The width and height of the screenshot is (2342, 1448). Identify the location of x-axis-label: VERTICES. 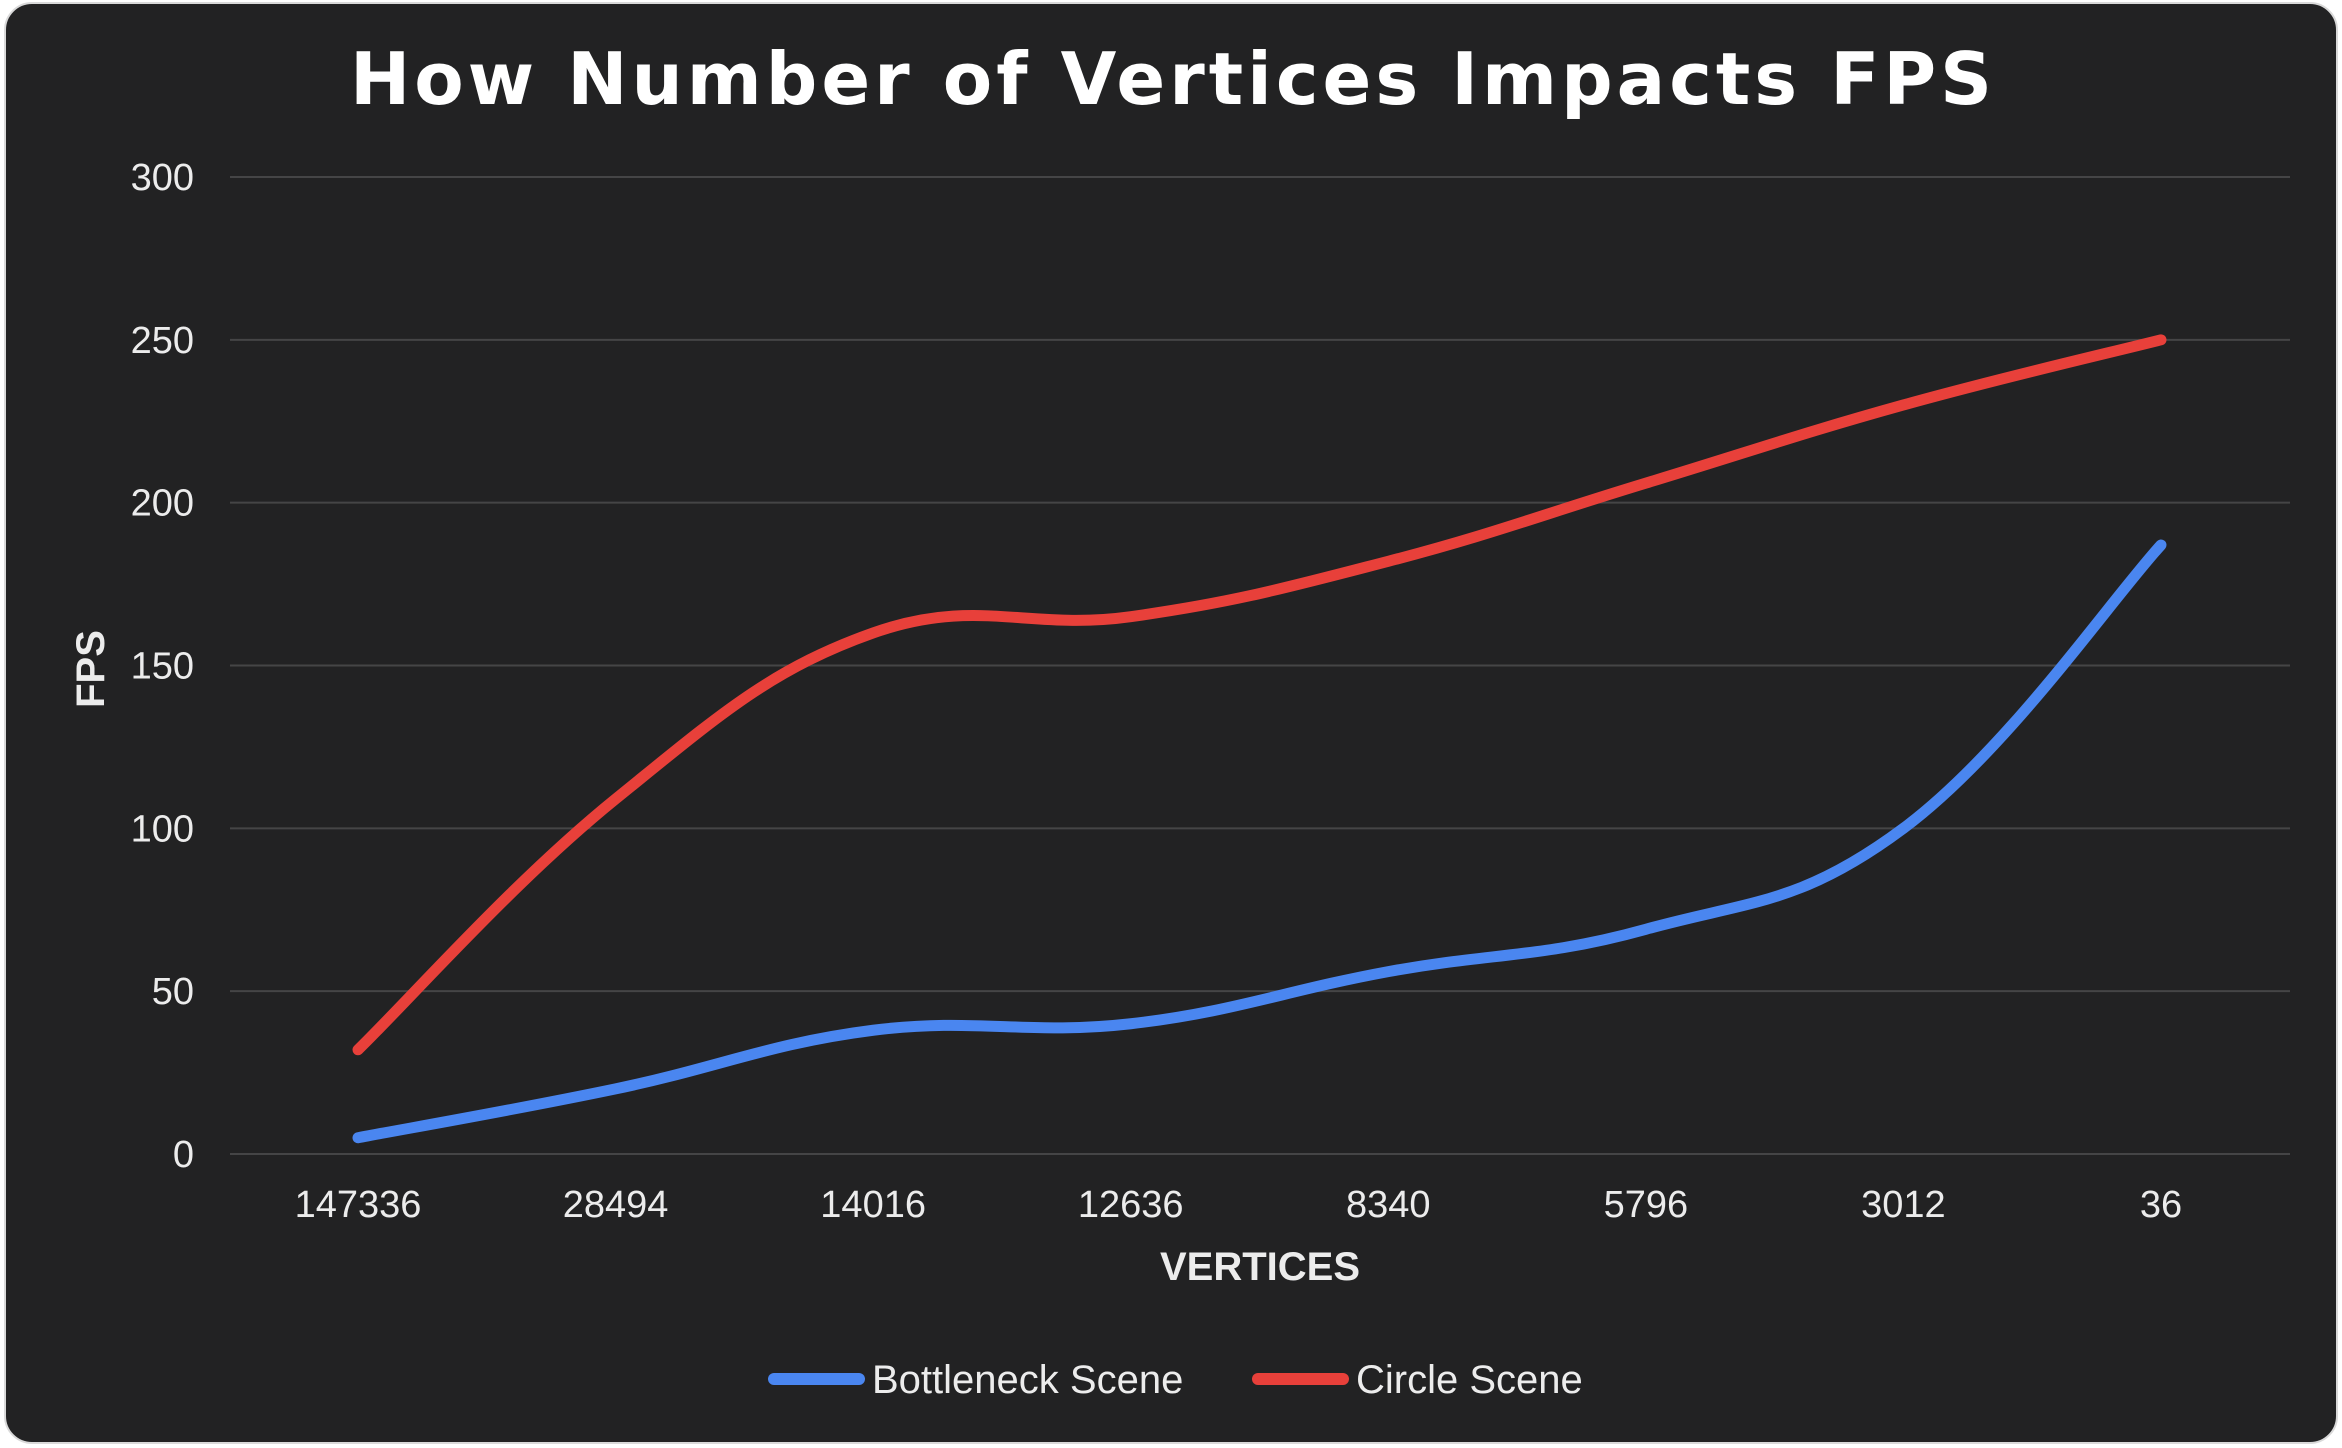
(1260, 1267).